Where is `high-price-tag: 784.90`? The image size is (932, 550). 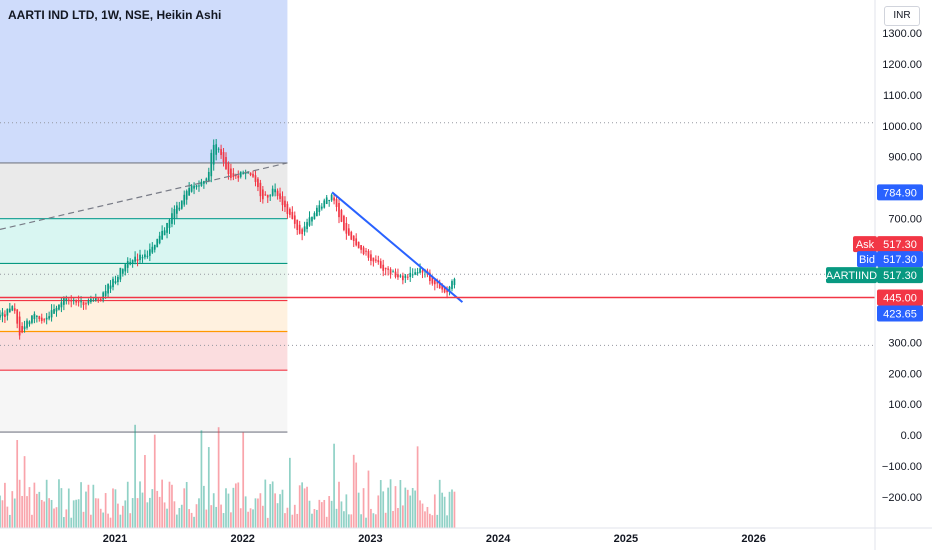 high-price-tag: 784.90 is located at coordinates (900, 193).